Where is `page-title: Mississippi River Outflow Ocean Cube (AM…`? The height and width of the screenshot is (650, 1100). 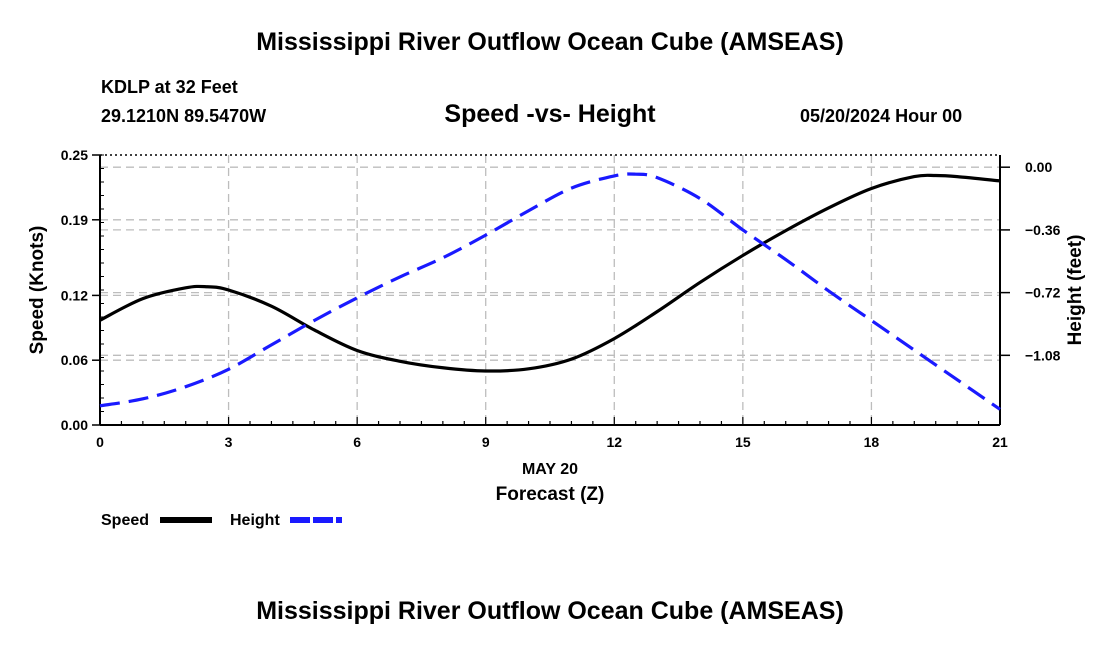
page-title: Mississippi River Outflow Ocean Cube (AM… is located at coordinates (550, 42).